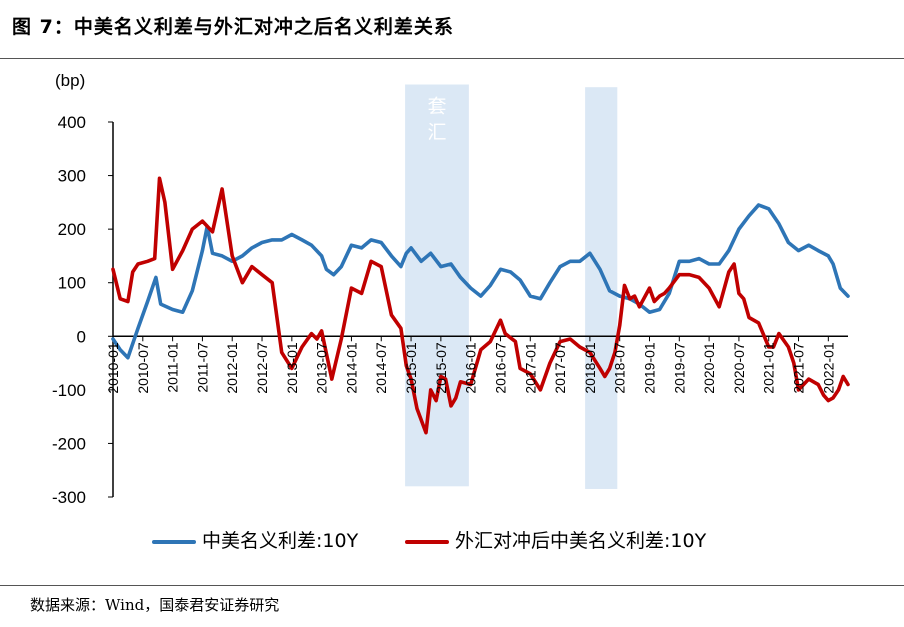 This screenshot has width=904, height=627. Describe the element at coordinates (322, 368) in the screenshot. I see `x-tick-label: 2013-07` at that location.